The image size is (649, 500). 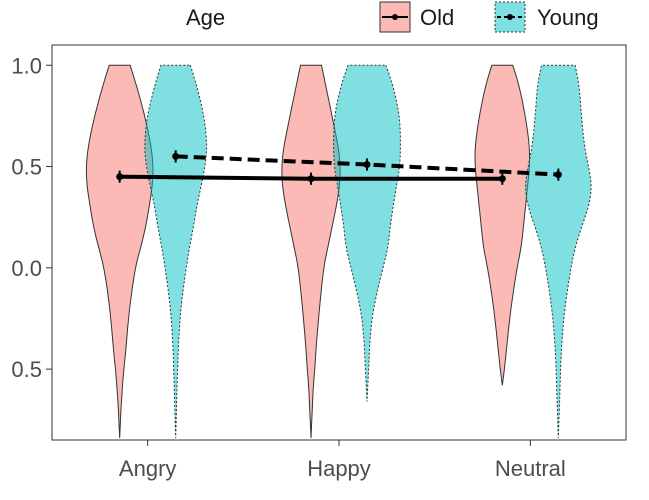 I want to click on y-tick-label-3: 0.5, so click(x=26, y=369).